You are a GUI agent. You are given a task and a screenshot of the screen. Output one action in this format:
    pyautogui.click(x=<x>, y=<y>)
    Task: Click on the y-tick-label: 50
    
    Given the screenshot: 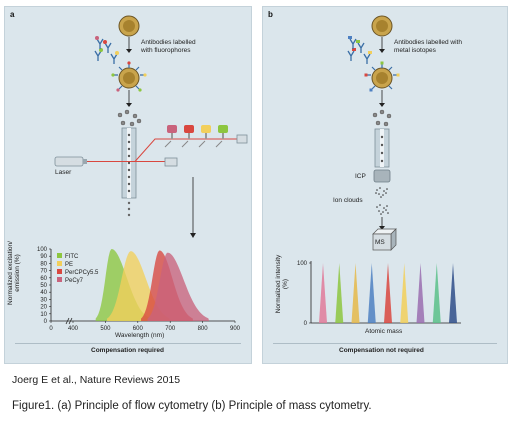 What is the action you would take?
    pyautogui.click(x=43, y=286)
    